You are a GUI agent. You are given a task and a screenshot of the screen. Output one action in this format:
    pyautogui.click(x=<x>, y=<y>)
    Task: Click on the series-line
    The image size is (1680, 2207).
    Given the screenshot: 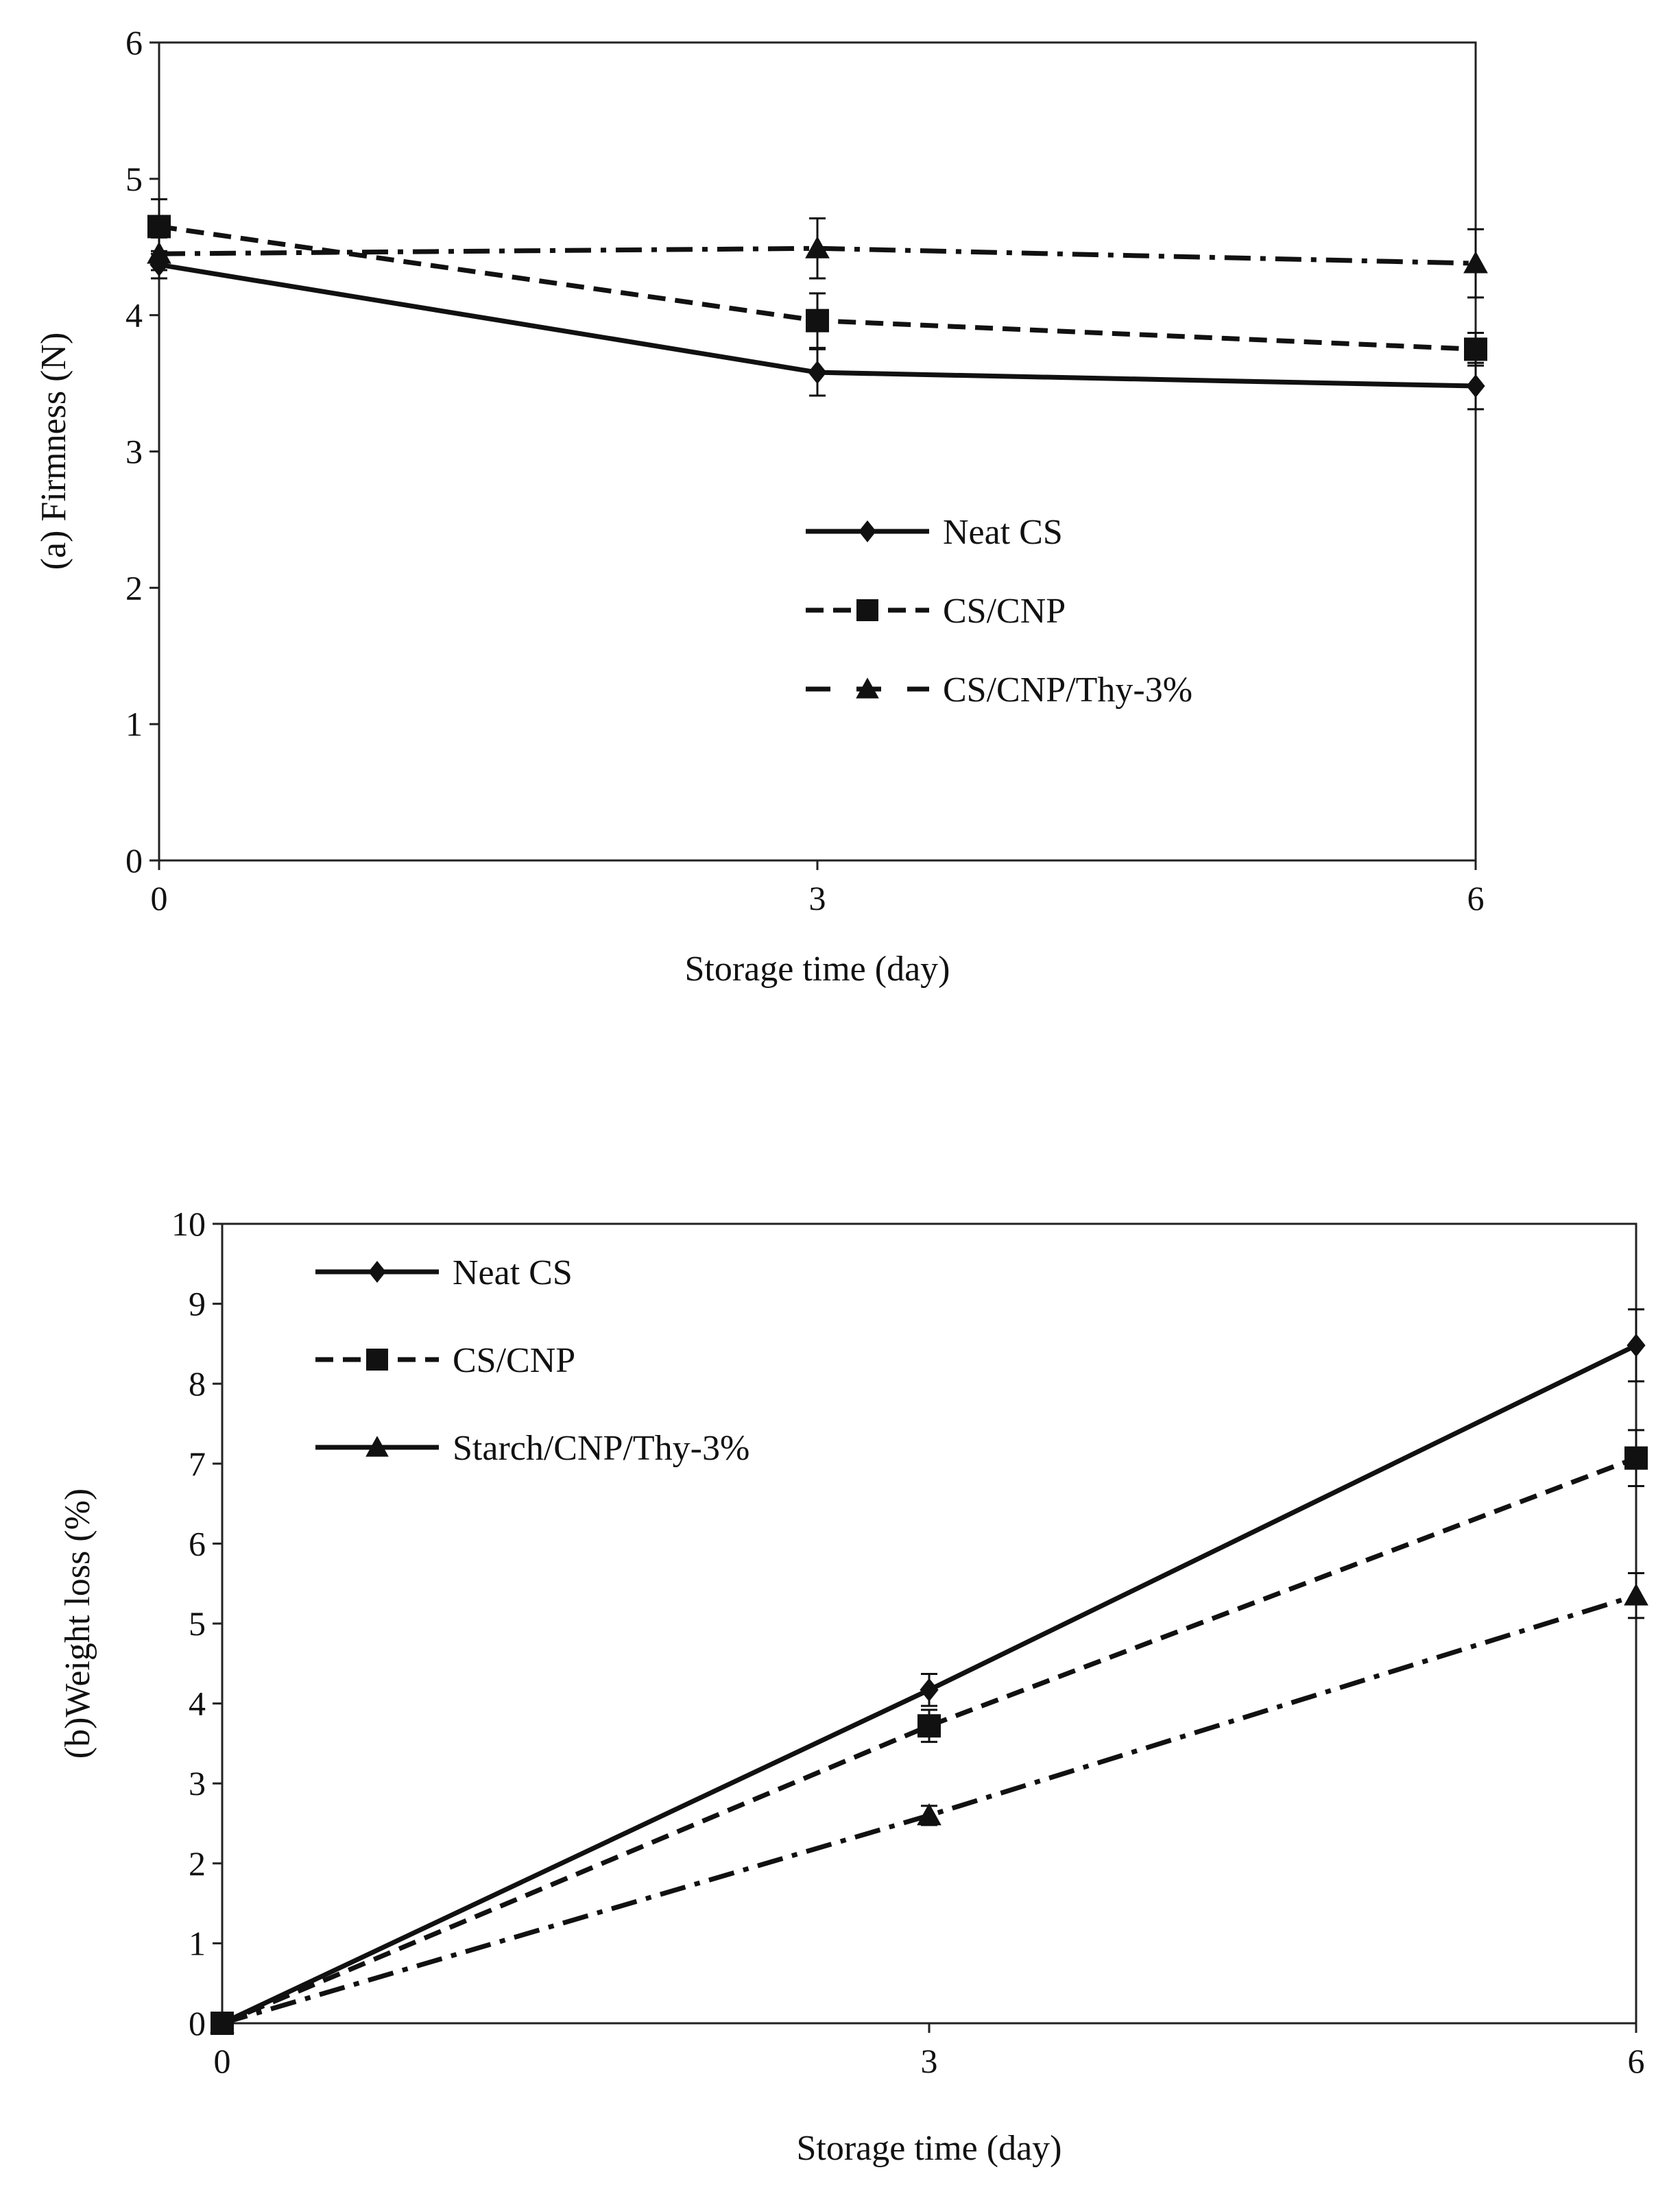 What is the action you would take?
    pyautogui.click(x=817, y=255)
    